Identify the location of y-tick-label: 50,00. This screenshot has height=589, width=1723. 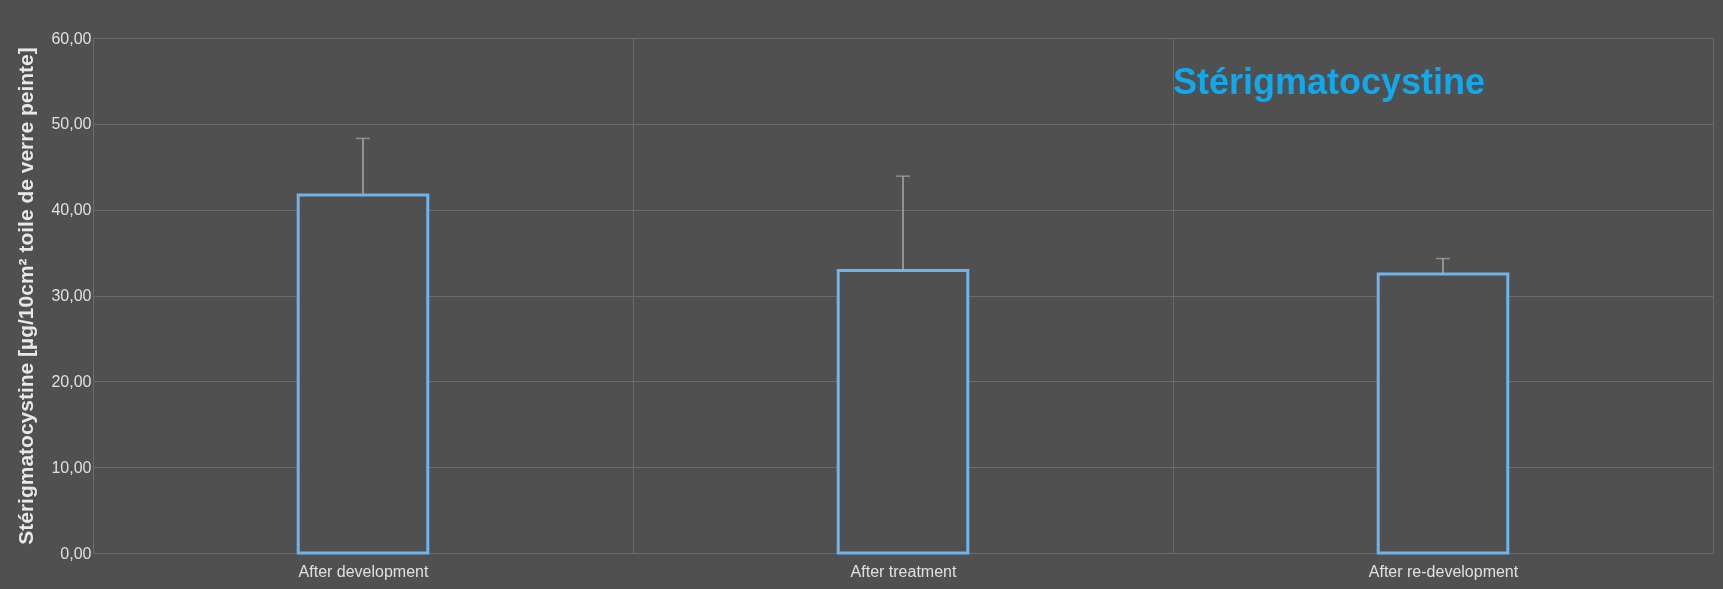
(71, 124).